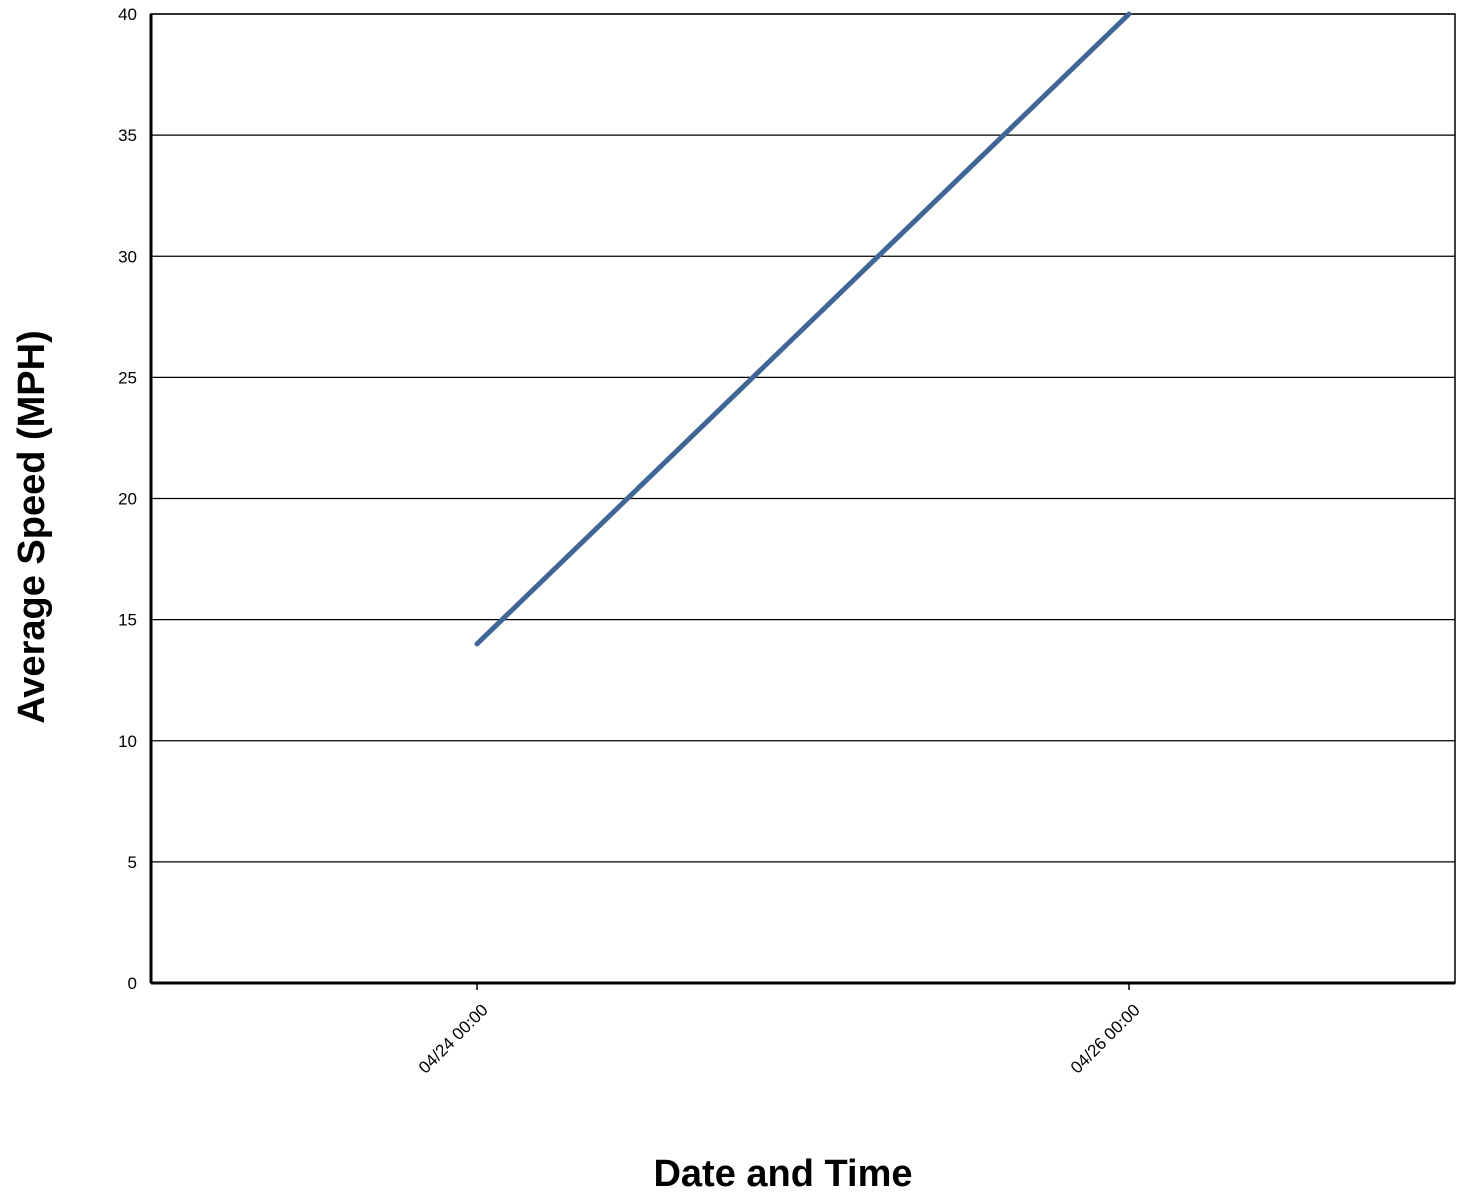  Describe the element at coordinates (132, 862) in the screenshot. I see `y-tick-label: 5` at that location.